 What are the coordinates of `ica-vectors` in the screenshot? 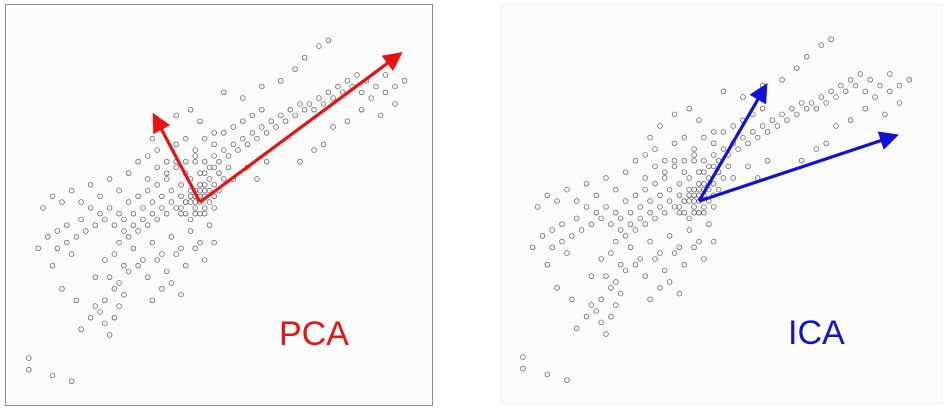 It's located at (798, 142).